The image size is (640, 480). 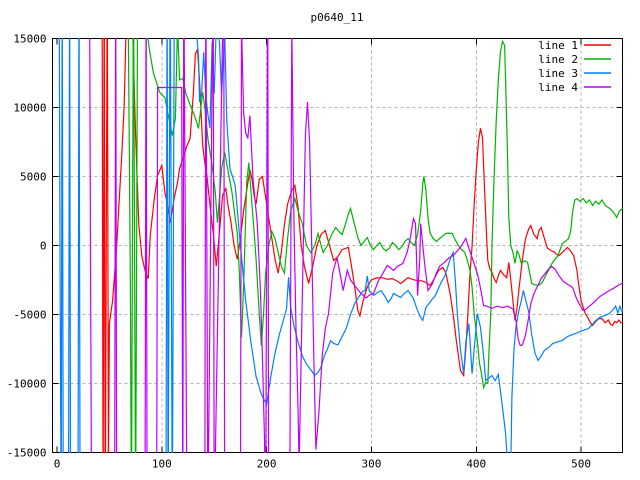 I want to click on y-tick-label: 10000, so click(x=29, y=108).